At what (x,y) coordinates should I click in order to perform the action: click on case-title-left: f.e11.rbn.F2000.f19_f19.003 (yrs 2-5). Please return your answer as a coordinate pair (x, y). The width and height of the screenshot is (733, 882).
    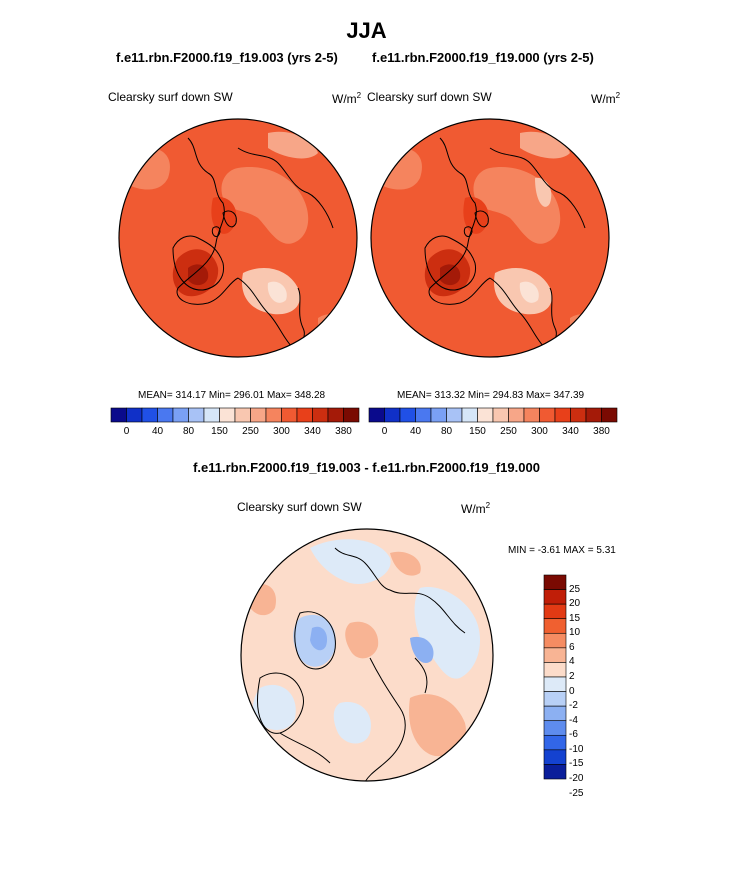
    Looking at the image, I should click on (227, 57).